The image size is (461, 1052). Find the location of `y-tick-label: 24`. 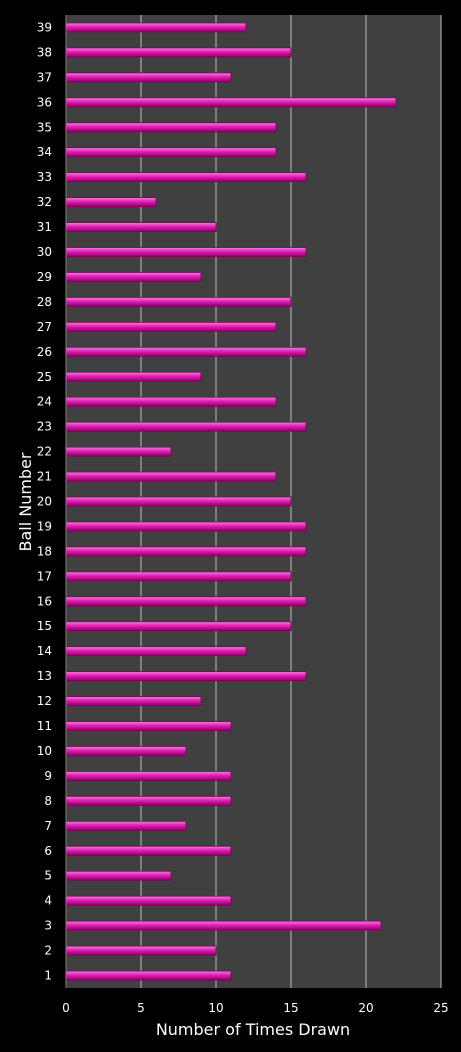

y-tick-label: 24 is located at coordinates (44, 402).